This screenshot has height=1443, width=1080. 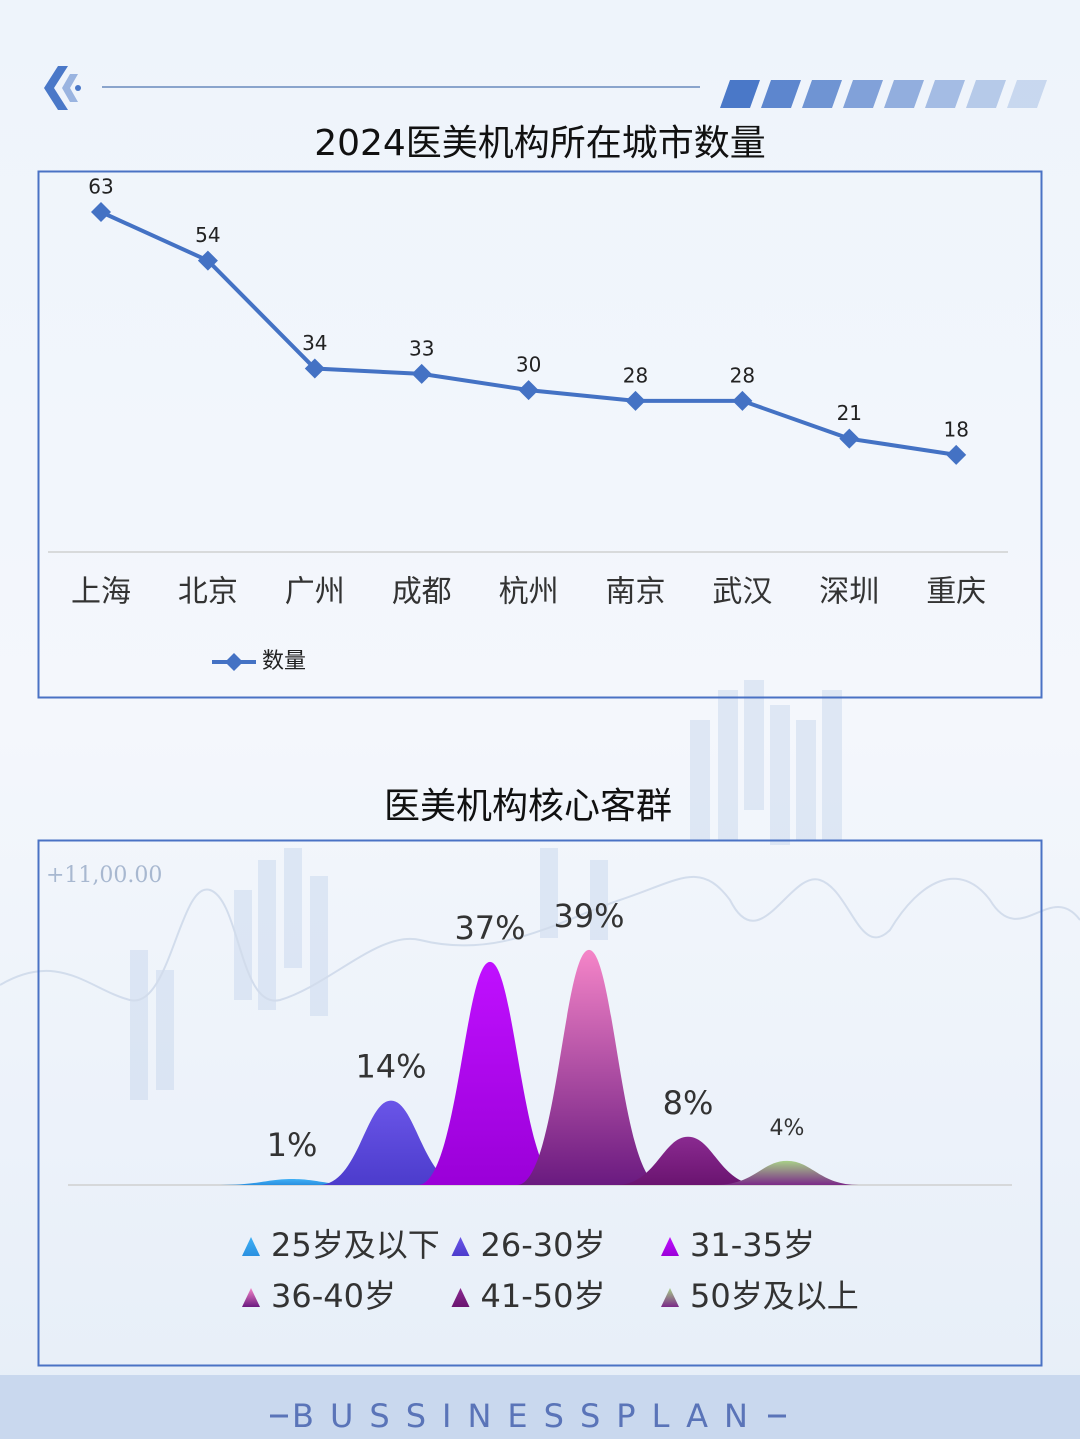 What do you see at coordinates (849, 413) in the screenshot?
I see `data-label: 21` at bounding box center [849, 413].